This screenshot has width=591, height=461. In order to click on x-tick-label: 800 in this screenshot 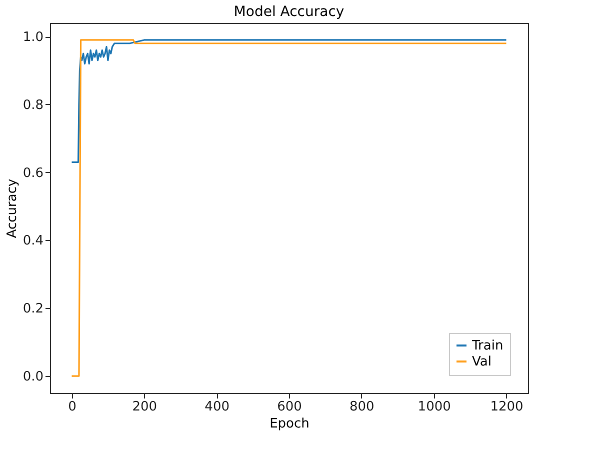, I will do `click(362, 407)`.